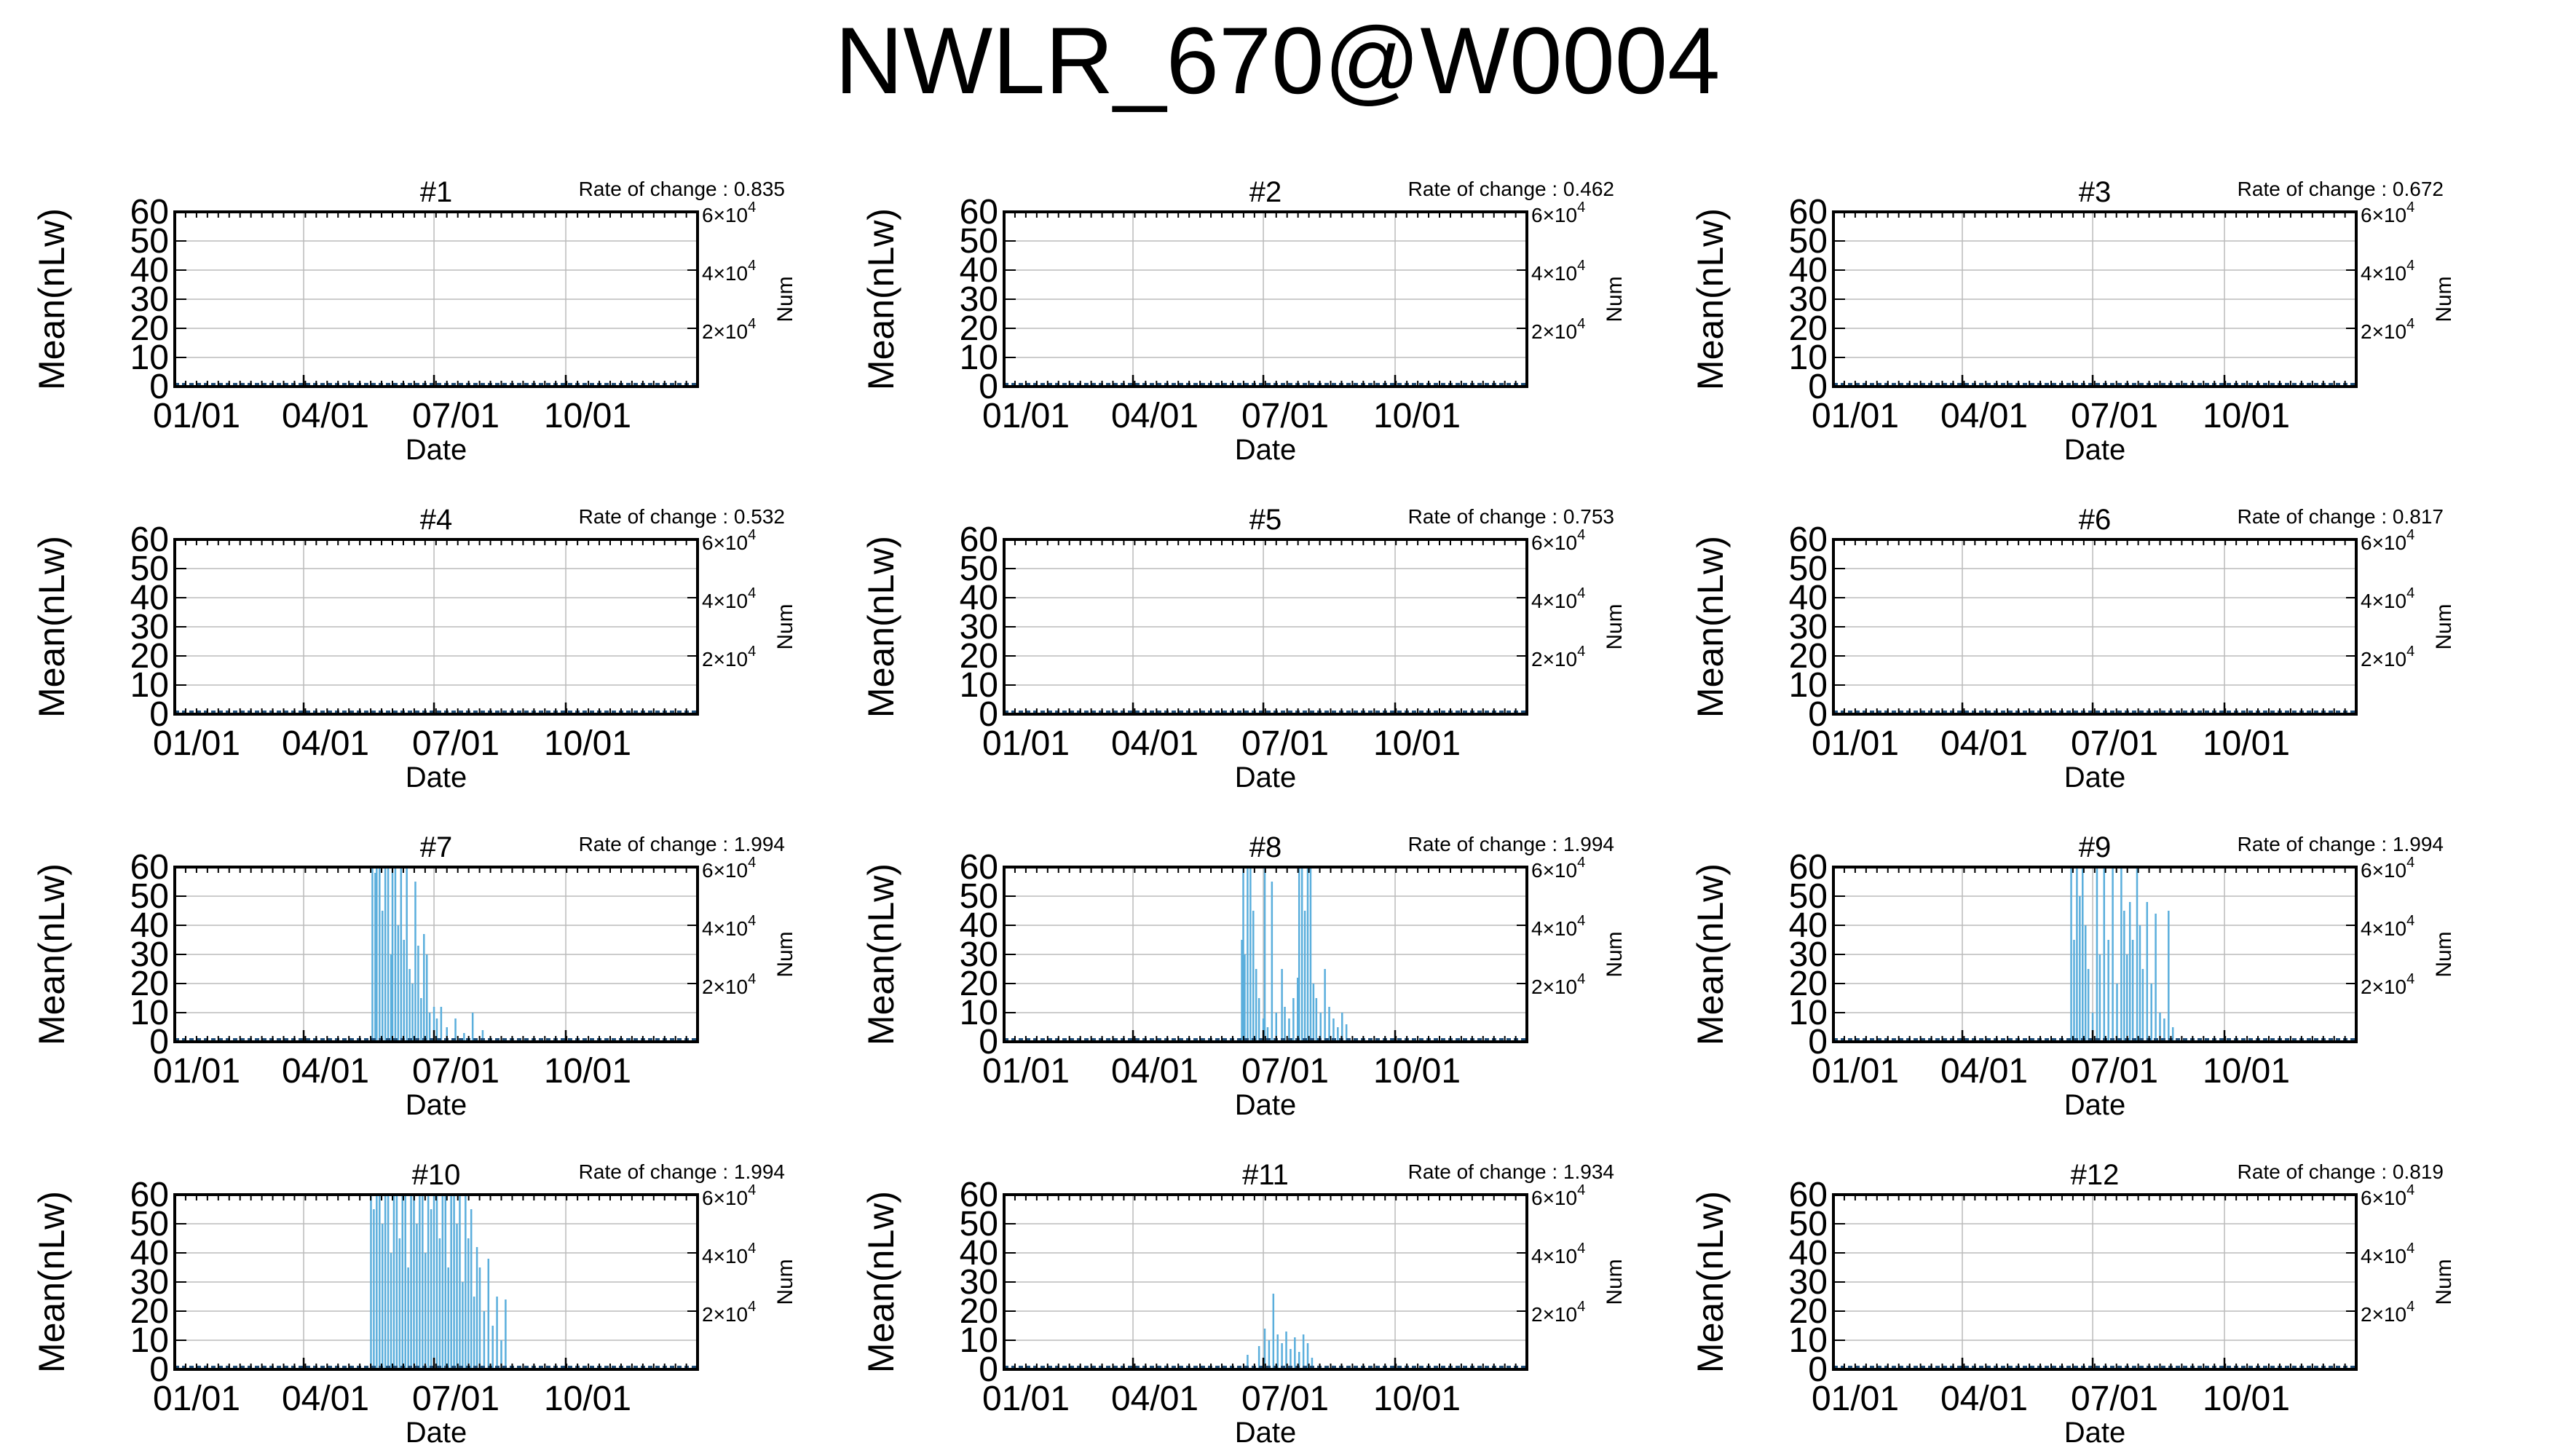 The height and width of the screenshot is (1456, 2555). Describe the element at coordinates (1265, 192) in the screenshot. I see `panel-title: #2` at that location.